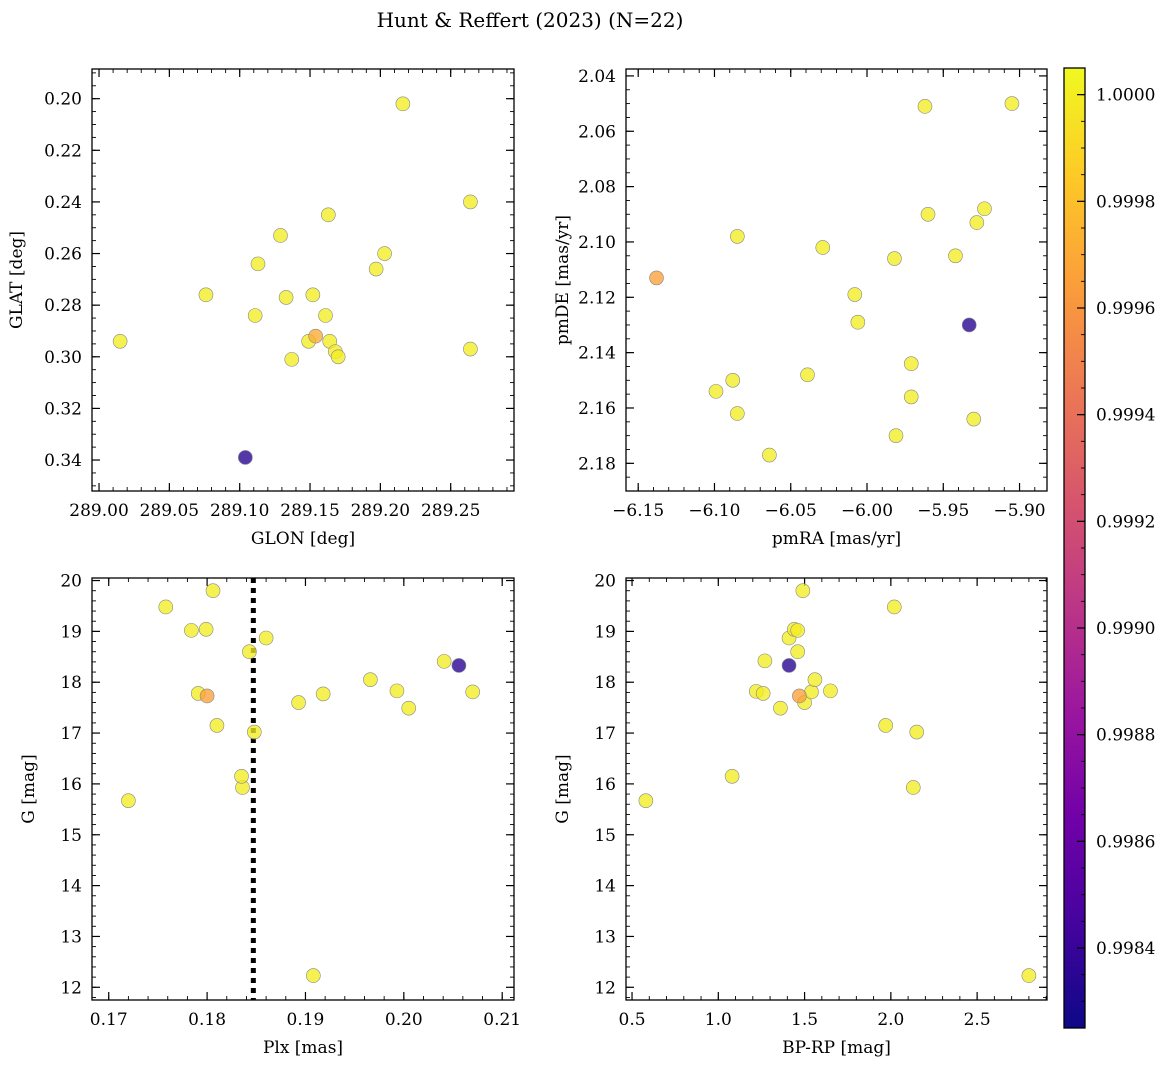 This screenshot has height=1068, width=1173. I want to click on y-axis-label: G [mag], so click(563, 788).